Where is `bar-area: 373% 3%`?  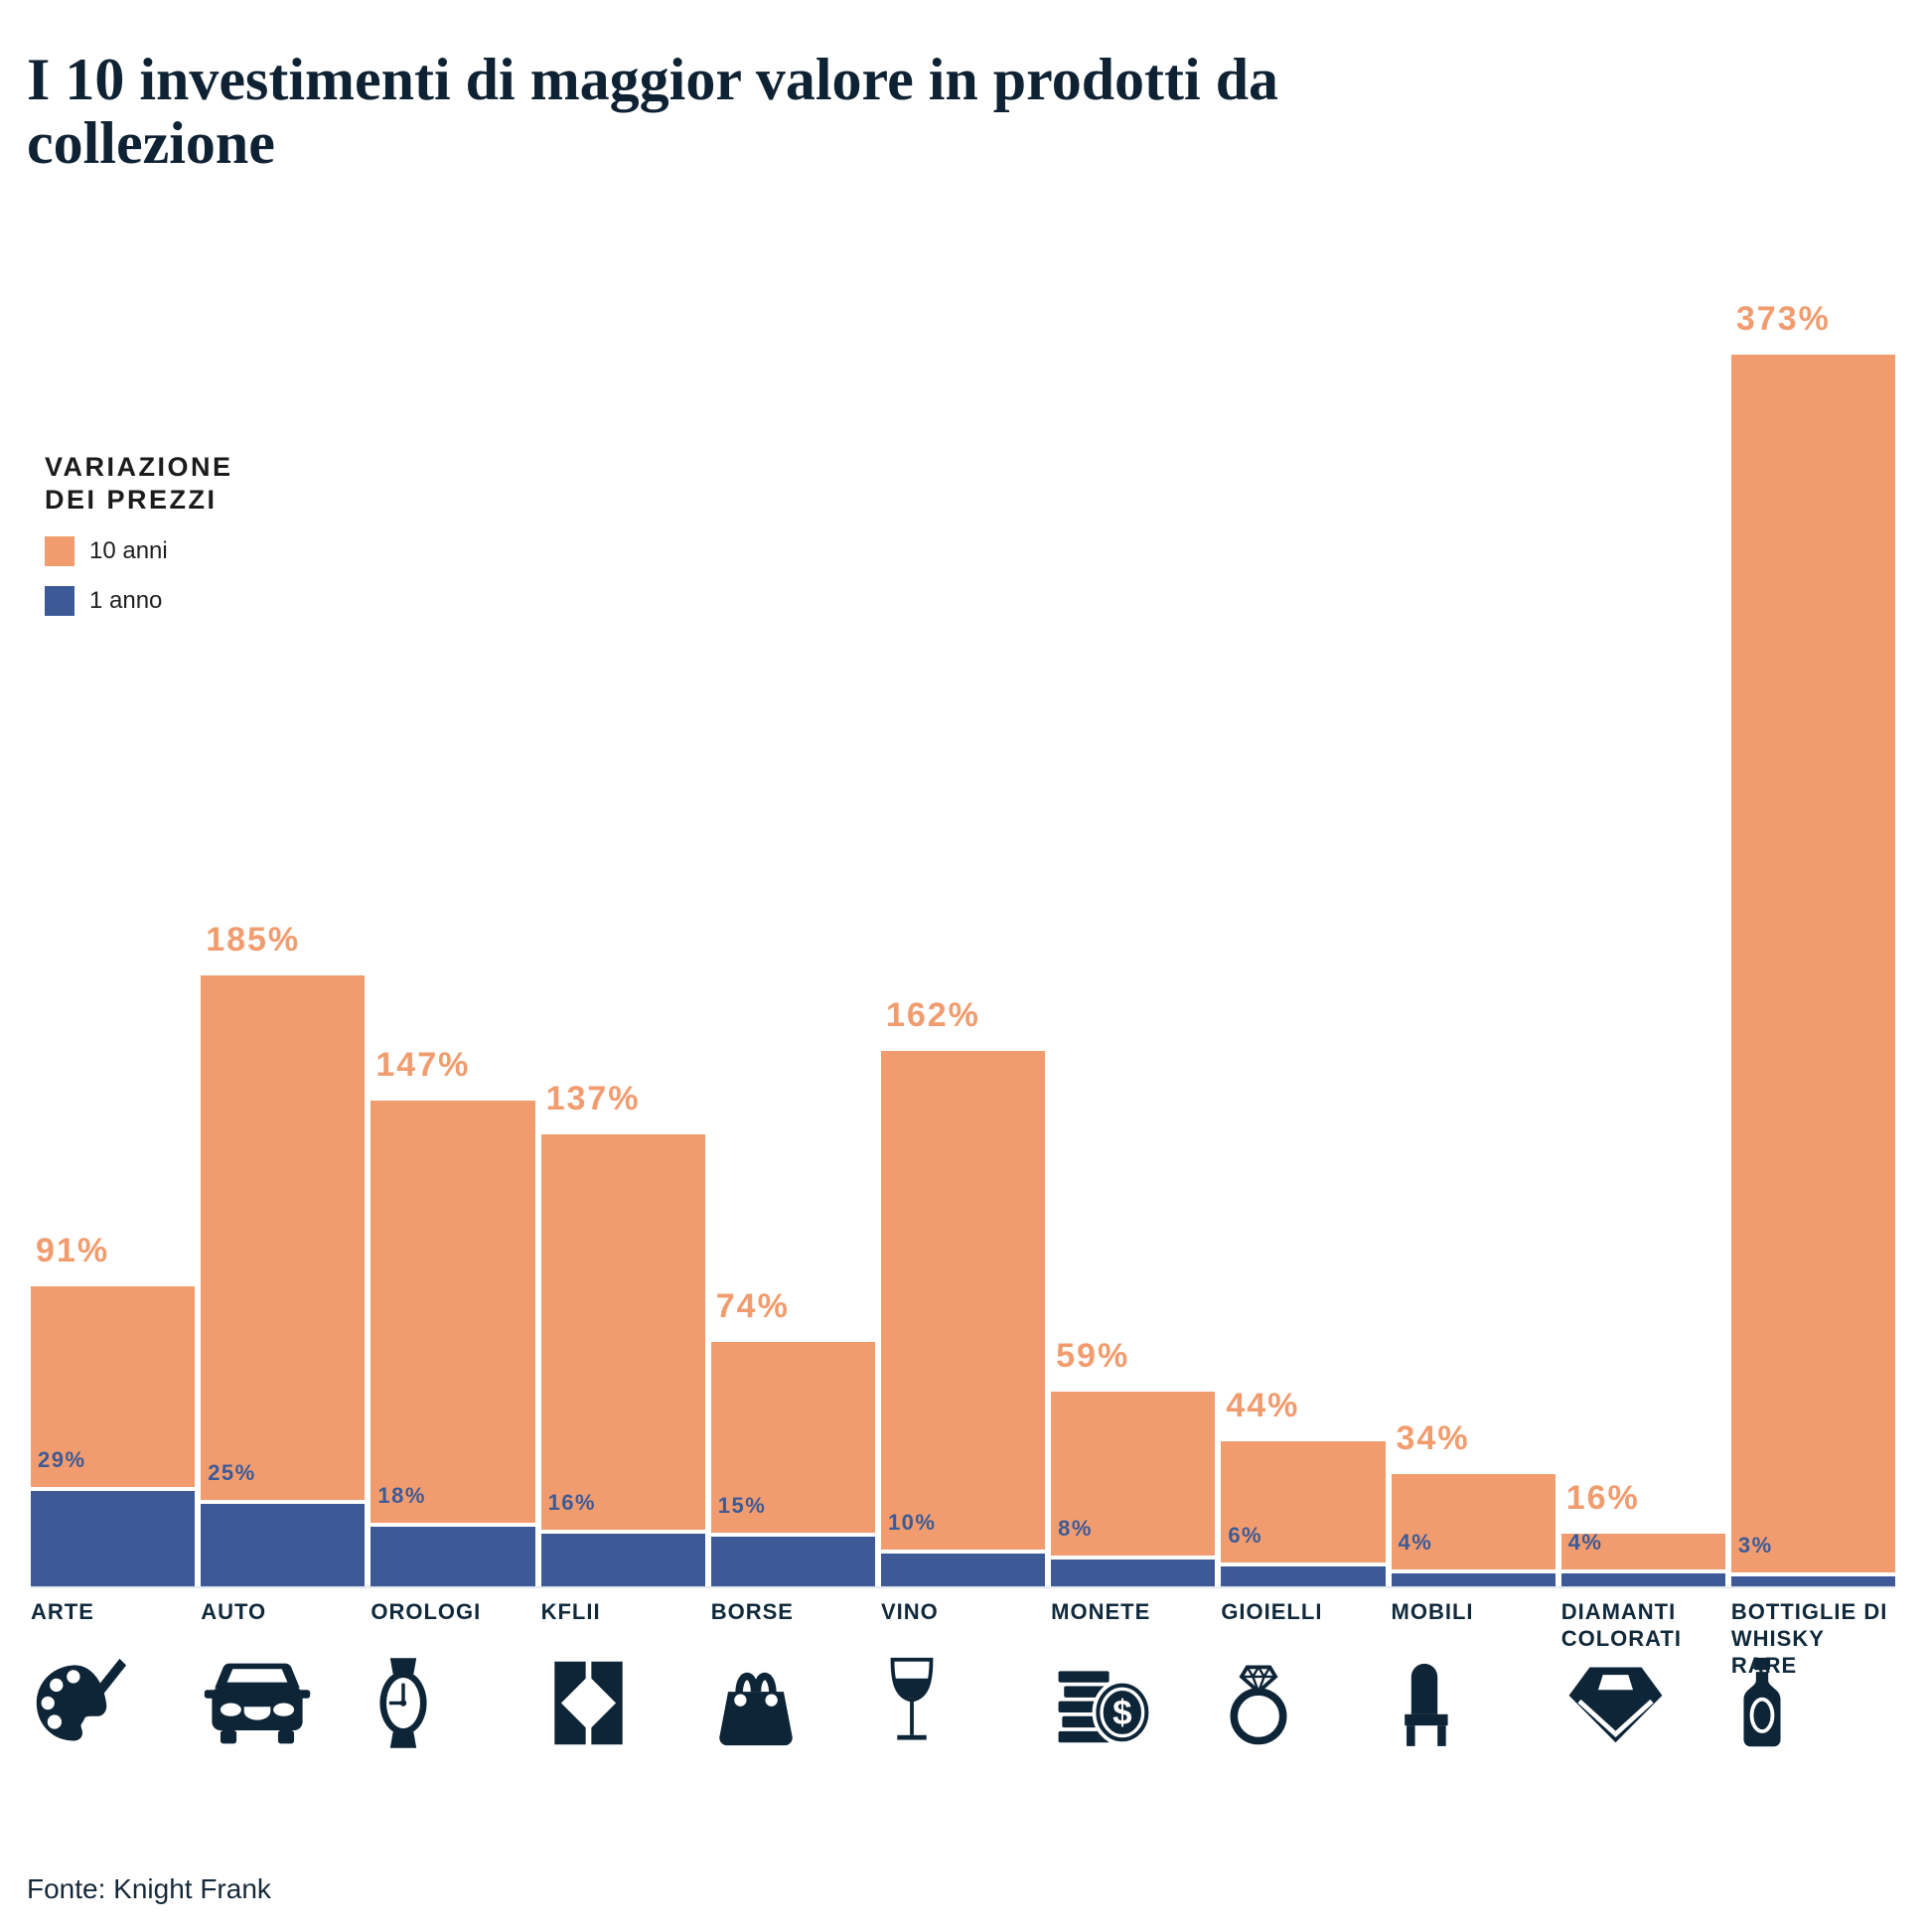 bar-area: 373% 3% is located at coordinates (1813, 943).